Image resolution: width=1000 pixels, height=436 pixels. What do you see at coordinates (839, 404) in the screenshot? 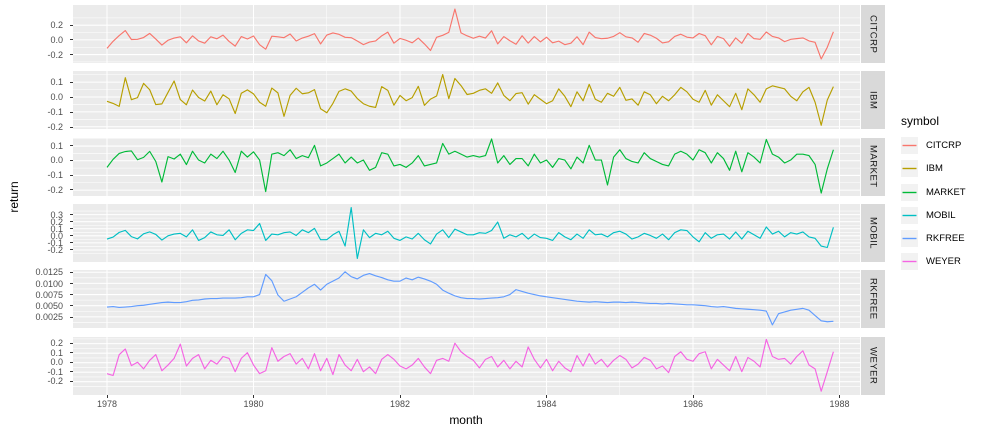
I see `x-tick-label: 1988` at bounding box center [839, 404].